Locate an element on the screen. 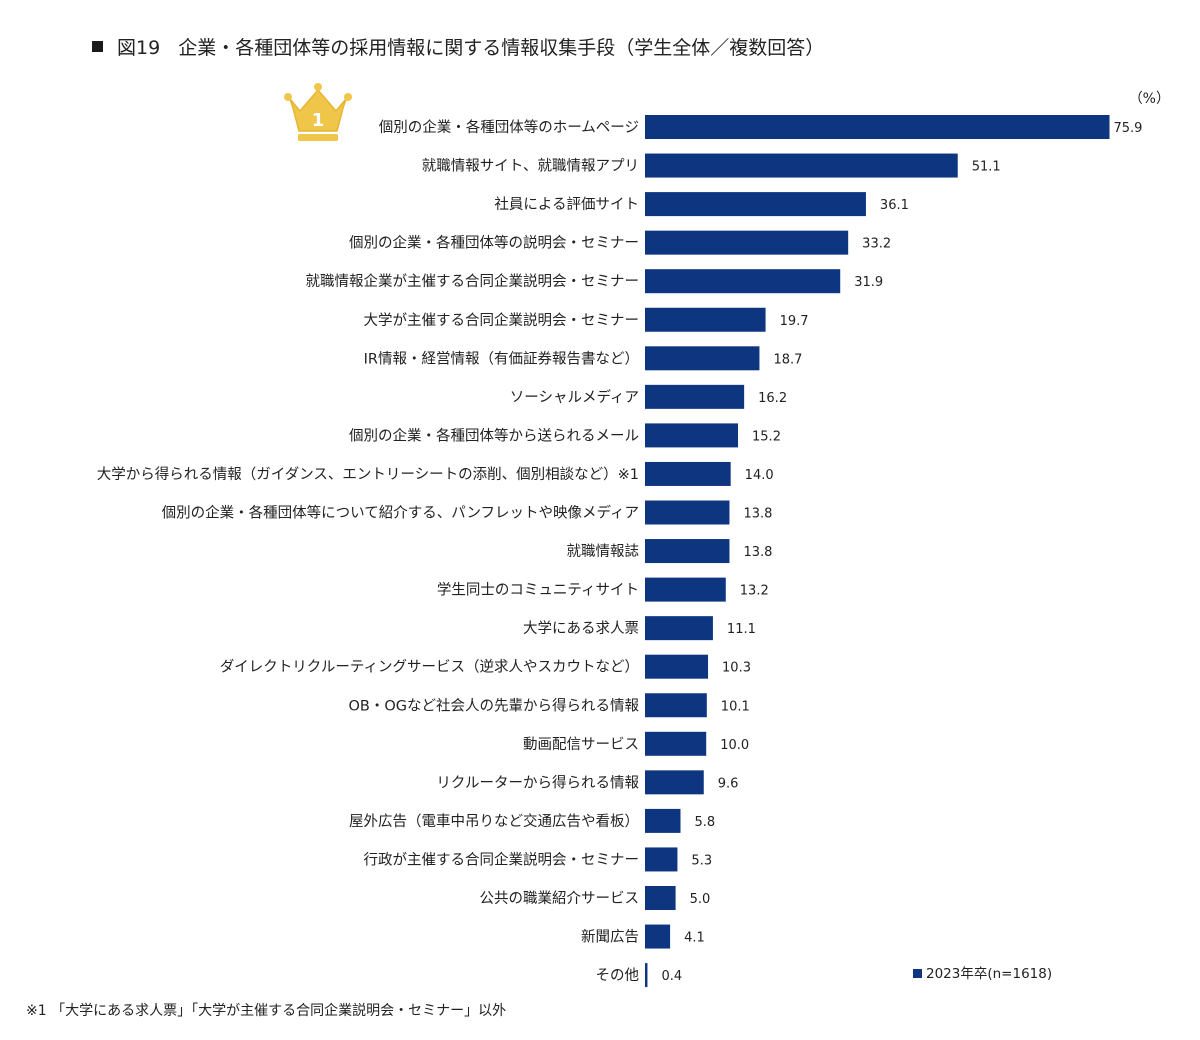  value-label: 10.1 is located at coordinates (735, 706).